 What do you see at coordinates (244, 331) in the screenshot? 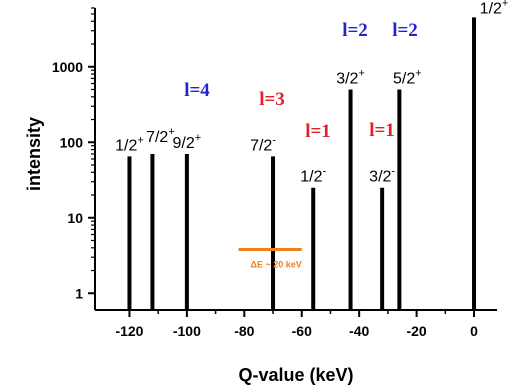
I see `x-tick-label: -80` at bounding box center [244, 331].